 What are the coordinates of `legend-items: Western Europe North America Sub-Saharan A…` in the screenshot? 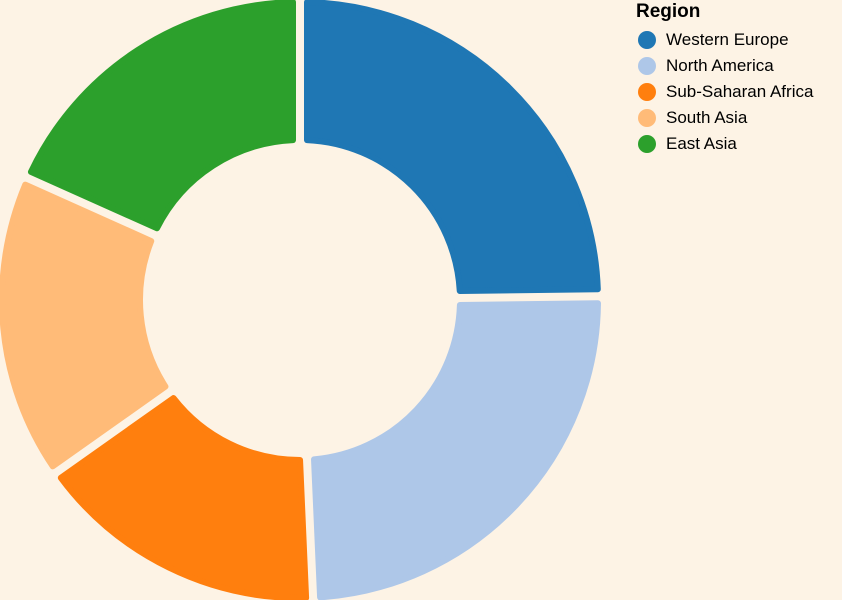 It's located at (724, 92).